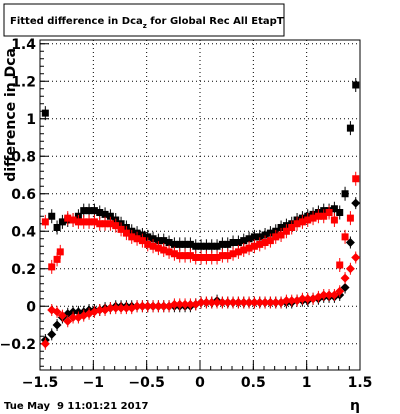 The image size is (400, 414). I want to click on y-tick-label: 0.4, so click(23, 232).